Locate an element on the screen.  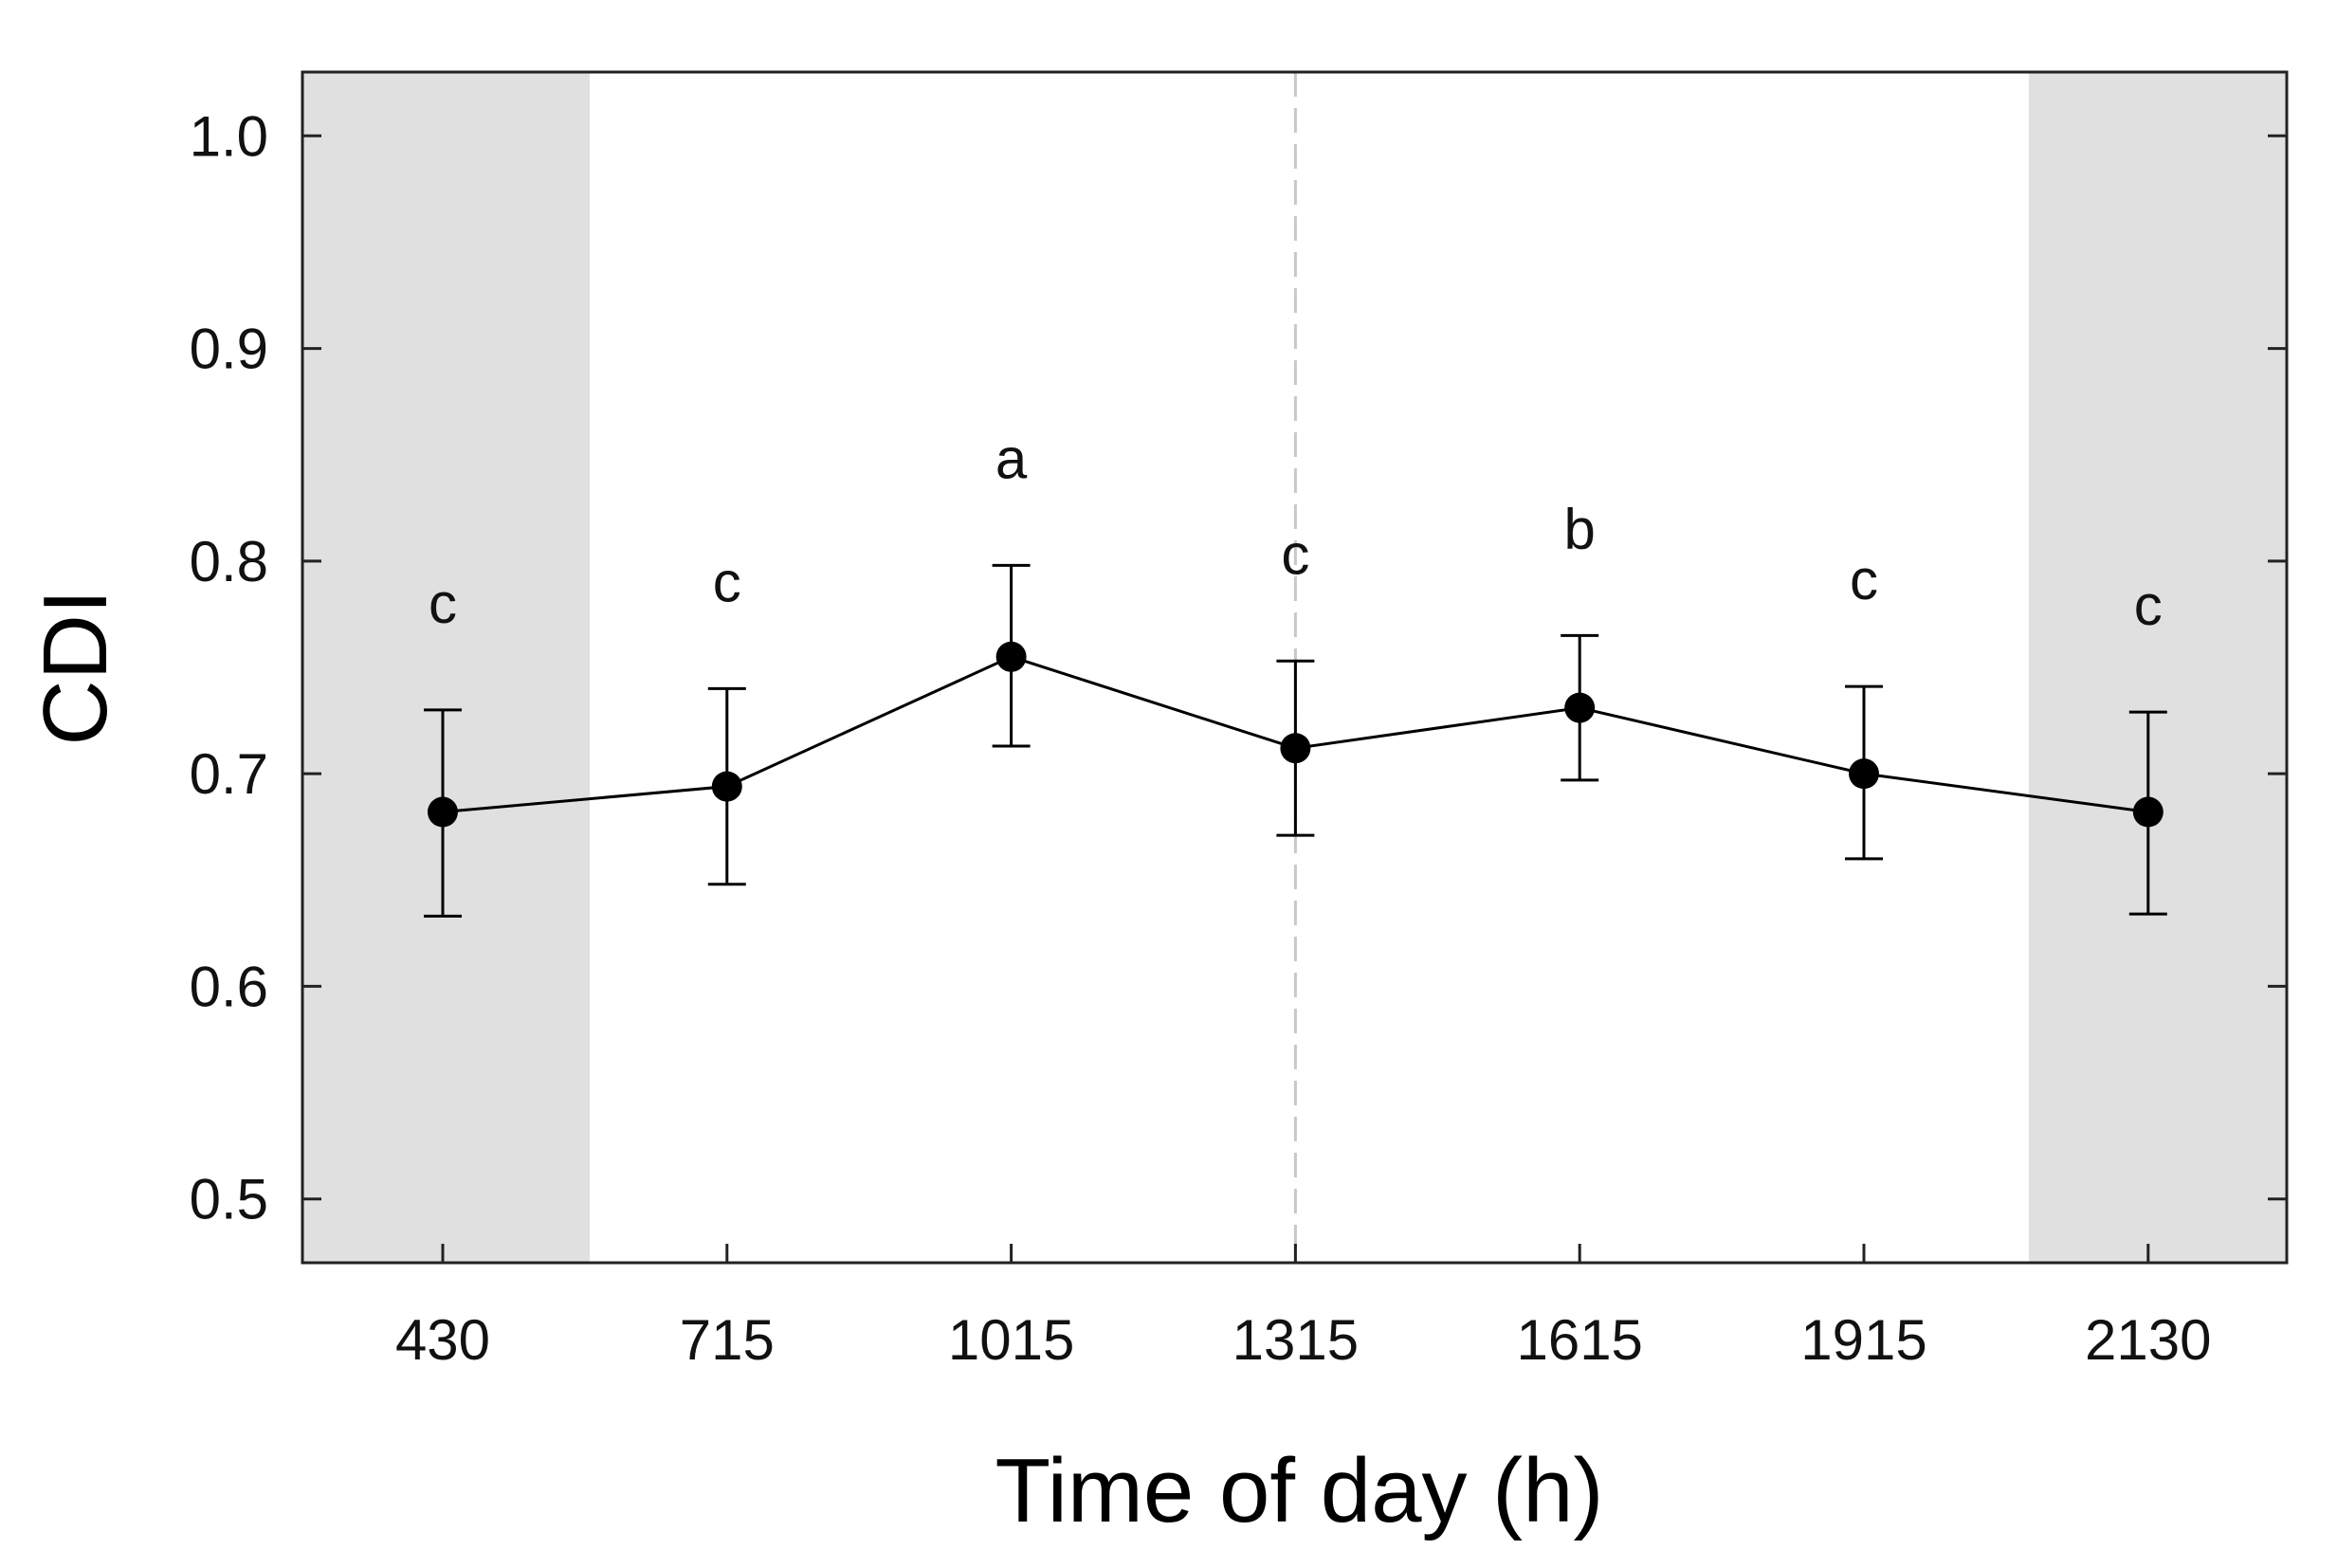
y-tick-label: 0.6 is located at coordinates (229, 986).